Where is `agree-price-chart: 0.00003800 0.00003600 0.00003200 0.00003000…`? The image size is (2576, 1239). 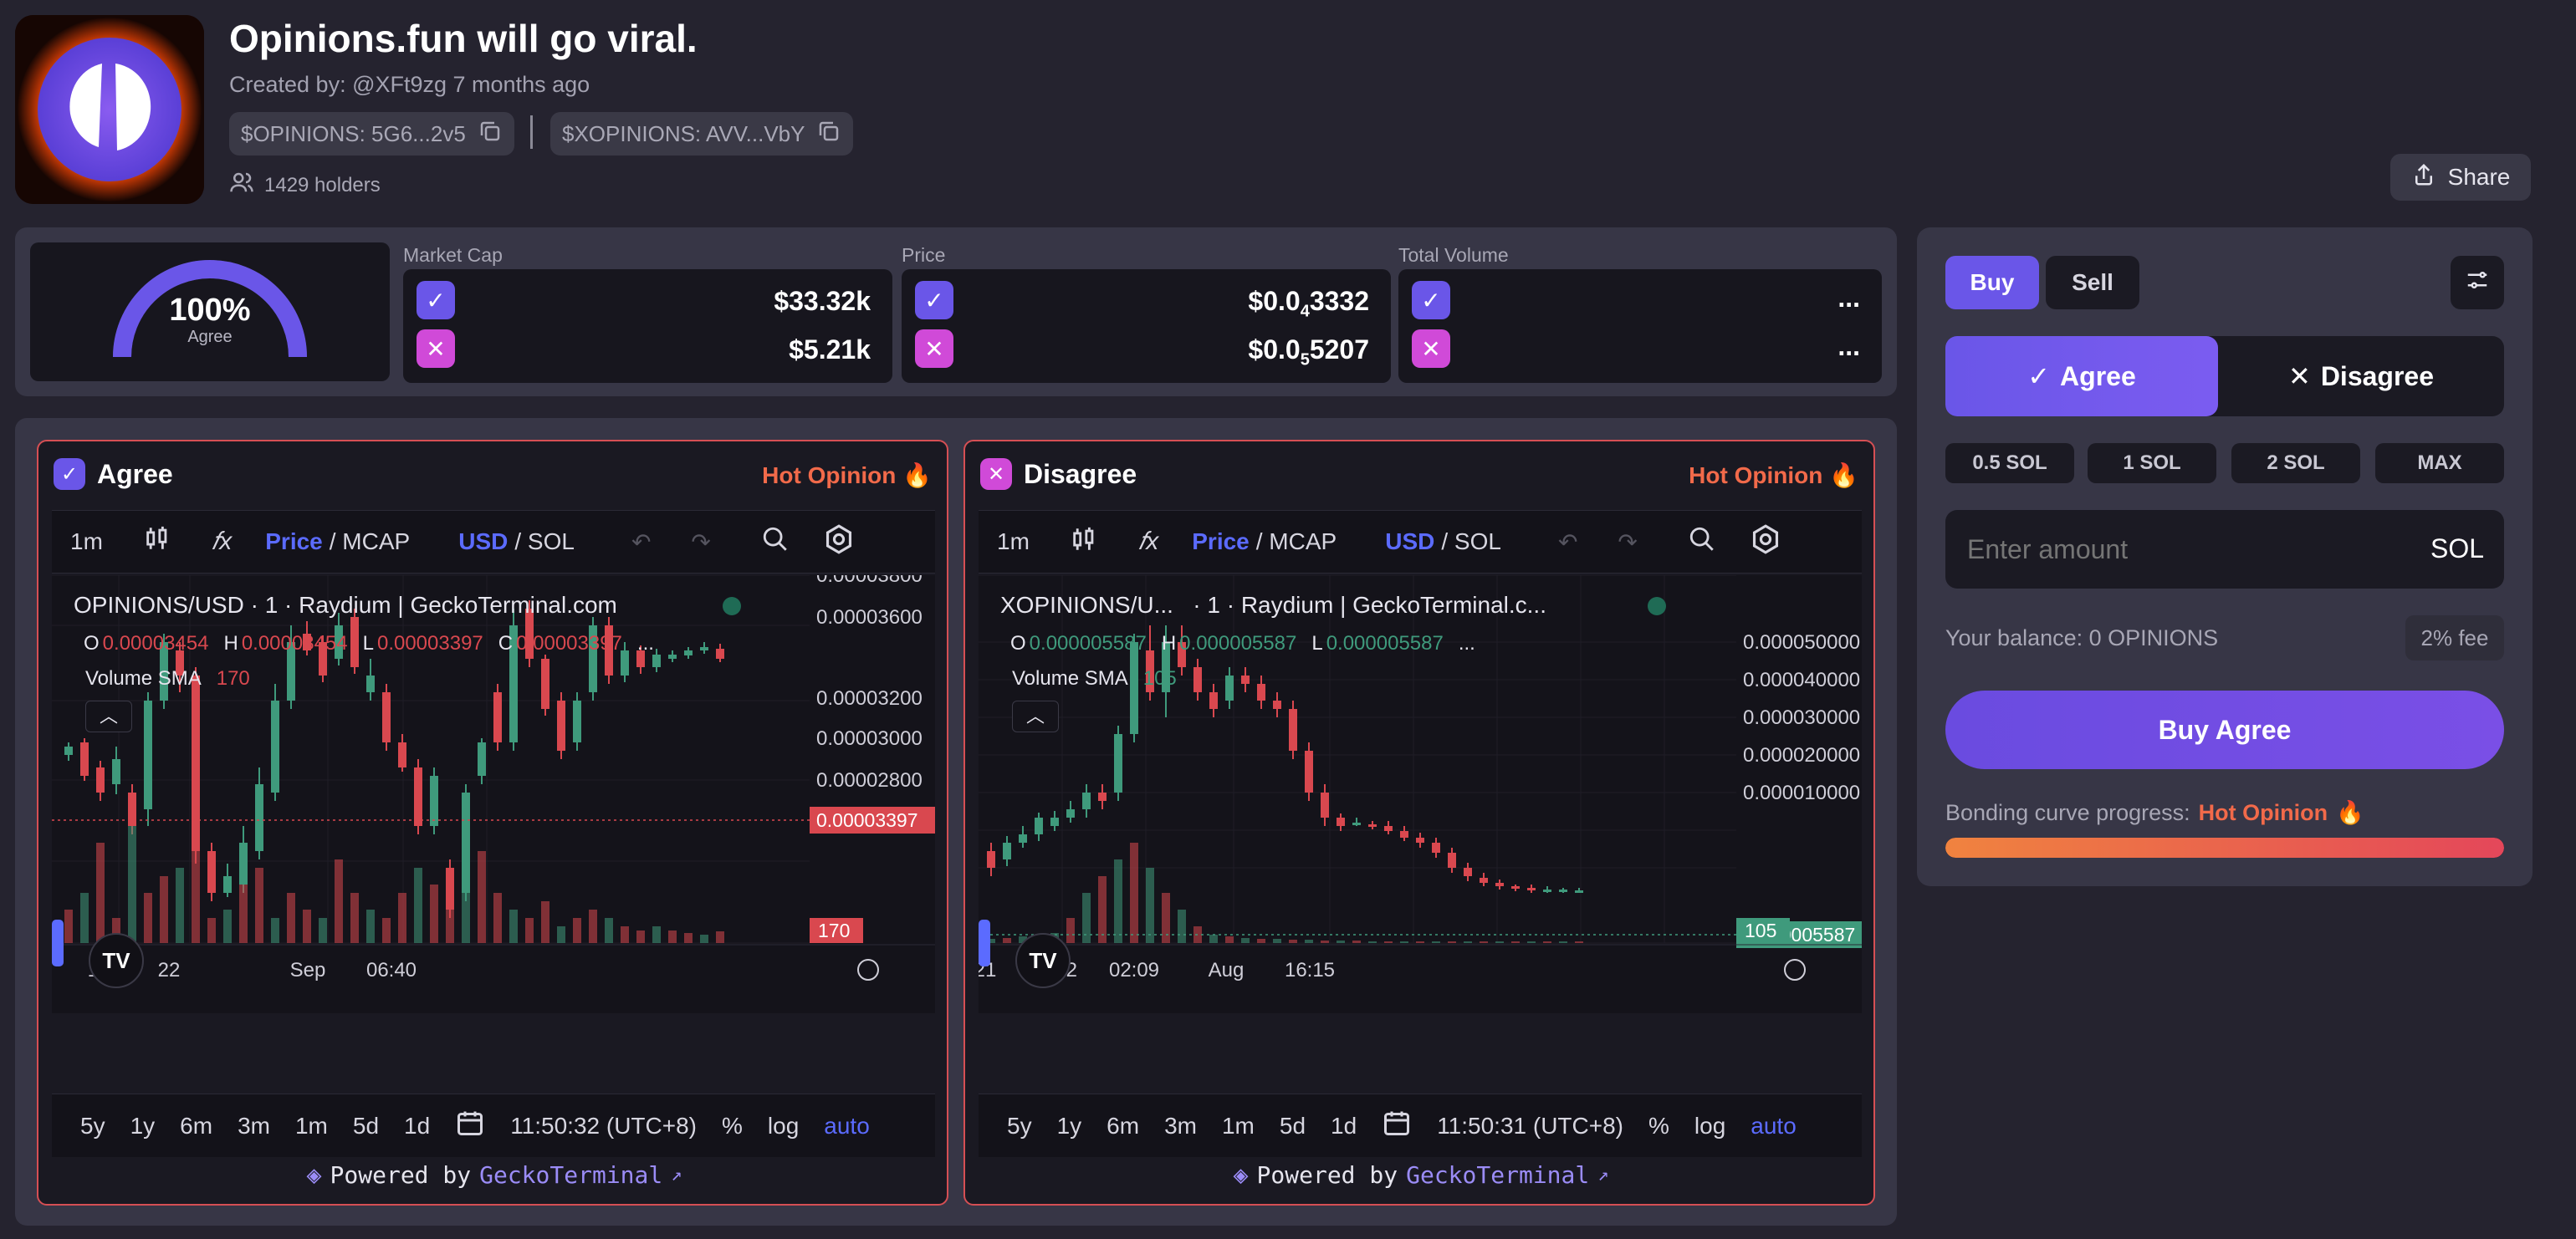
agree-price-chart: 0.00003800 0.00003600 0.00003200 0.00003000… is located at coordinates (493, 794).